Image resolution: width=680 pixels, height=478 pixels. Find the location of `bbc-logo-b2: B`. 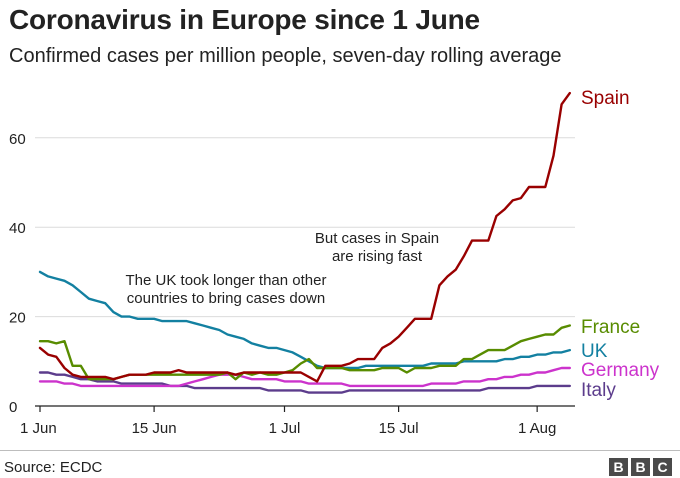

bbc-logo-b2: B is located at coordinates (640, 467).